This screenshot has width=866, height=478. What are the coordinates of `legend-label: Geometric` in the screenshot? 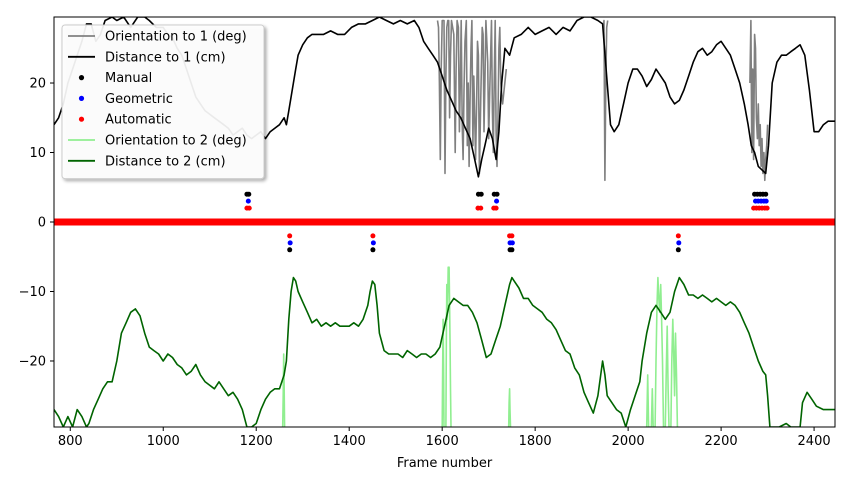 It's located at (139, 99).